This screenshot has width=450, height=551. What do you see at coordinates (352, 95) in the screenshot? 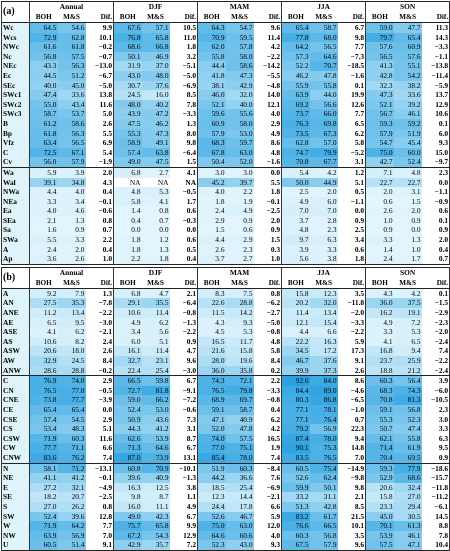
I see `difference-cell: 19.9` at bounding box center [352, 95].